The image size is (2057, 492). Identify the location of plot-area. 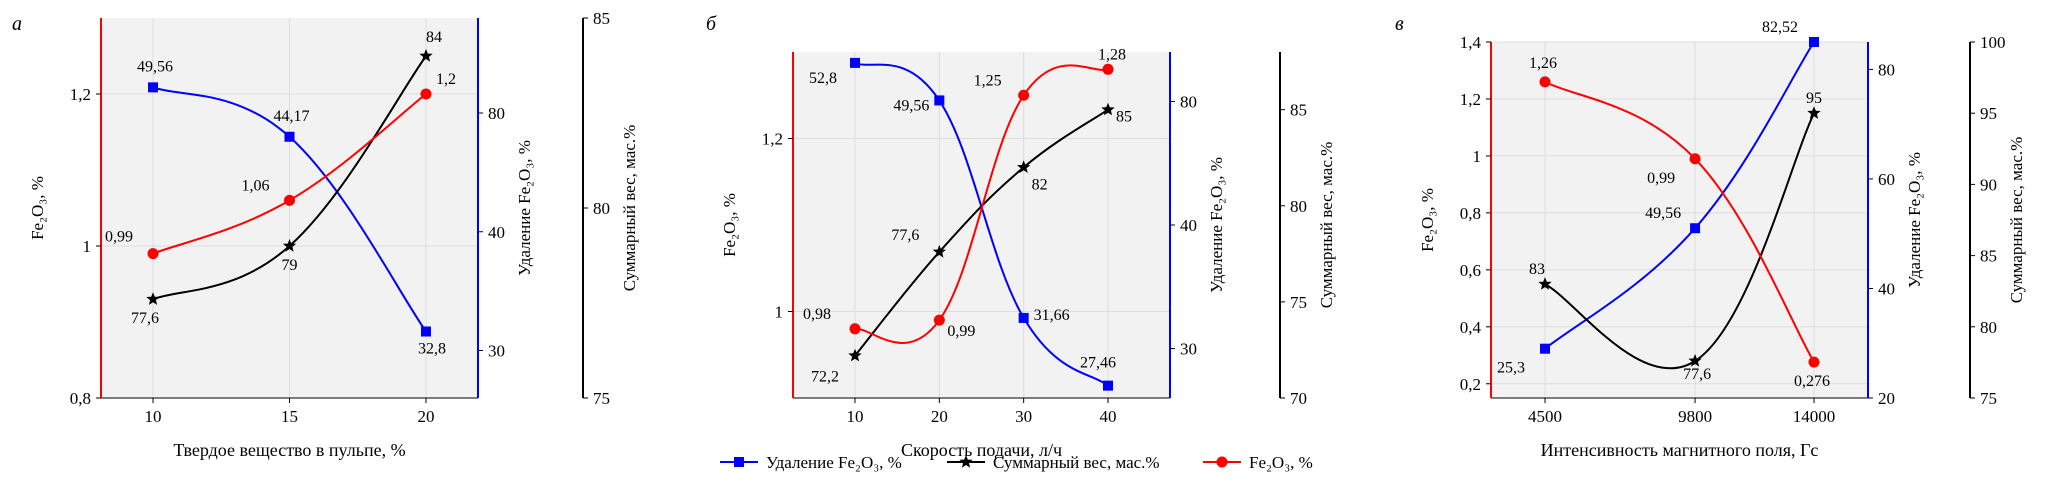
(981, 225).